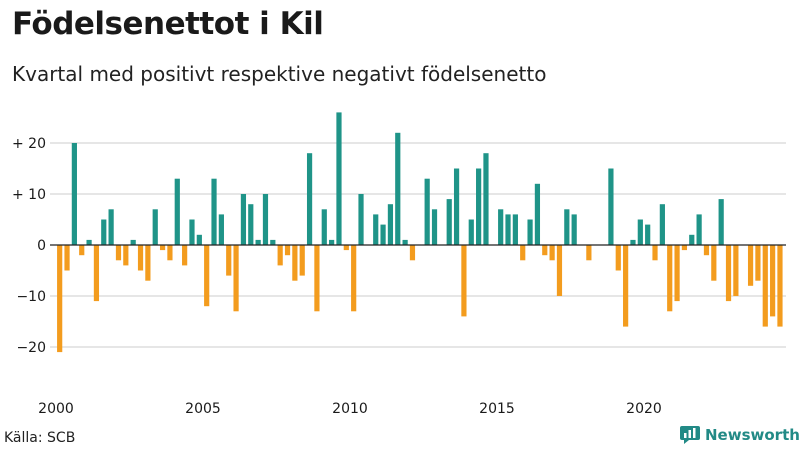 The width and height of the screenshot is (800, 450). I want to click on chart-title: Födelsenettot i Kil, so click(168, 24).